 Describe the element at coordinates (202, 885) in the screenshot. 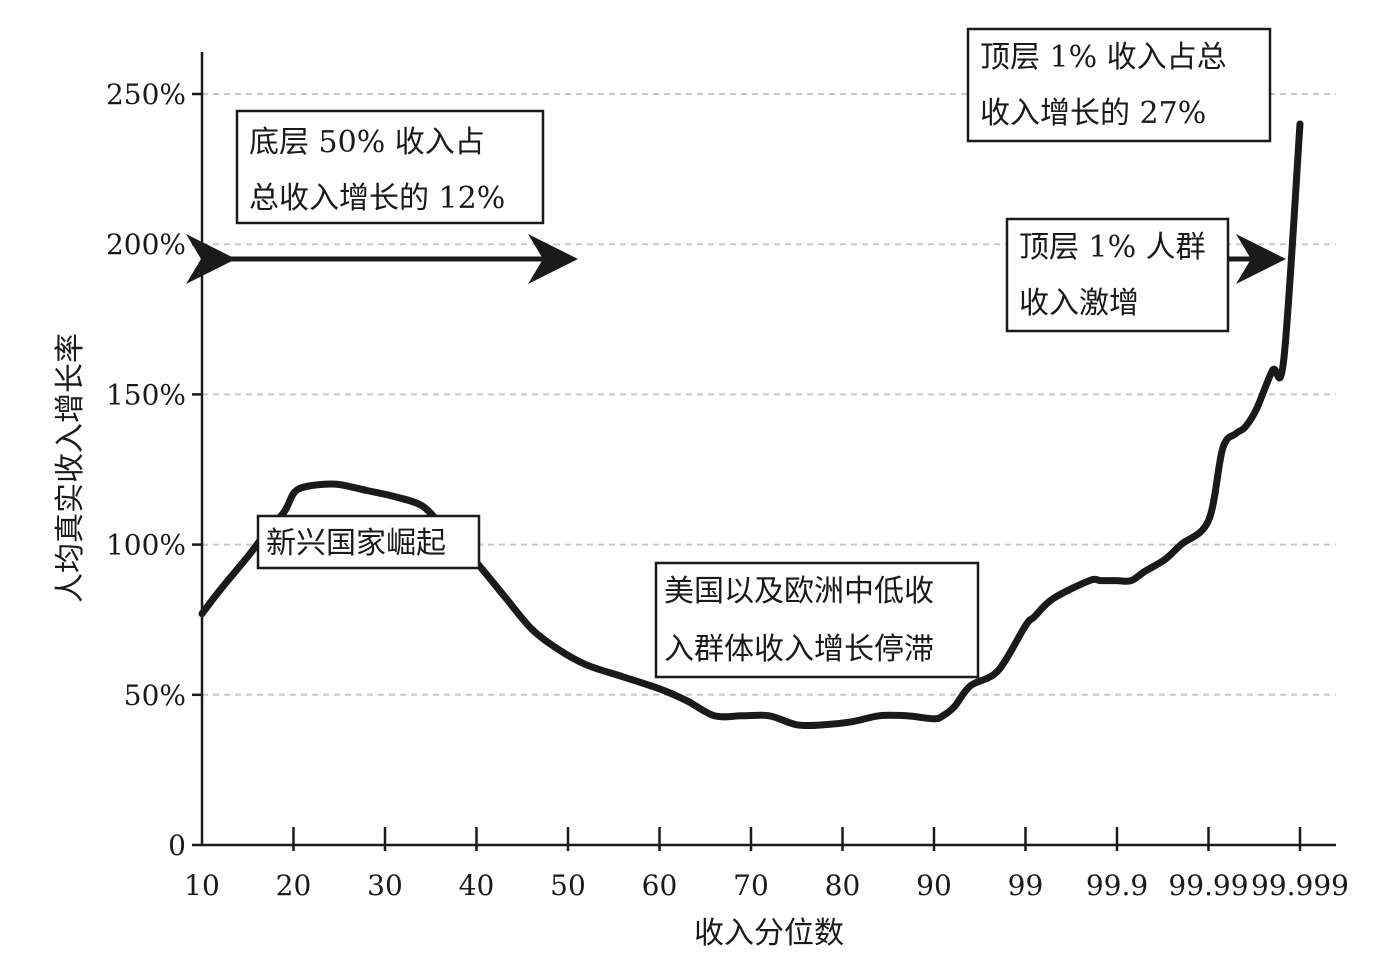

I see `x-tick-label: 10` at that location.